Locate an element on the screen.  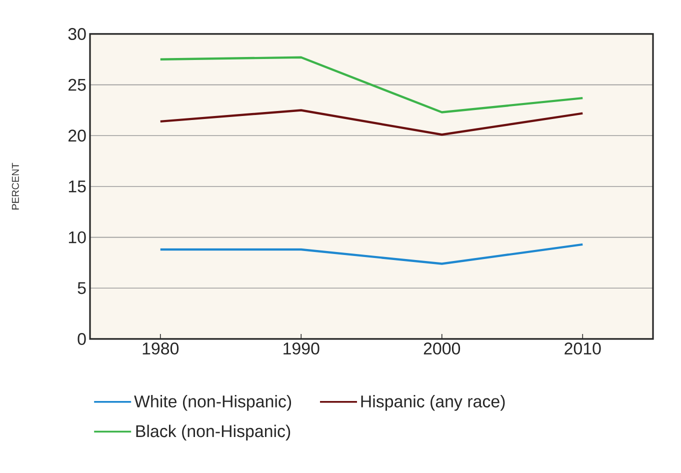
x-tick-label: 2000 is located at coordinates (442, 348).